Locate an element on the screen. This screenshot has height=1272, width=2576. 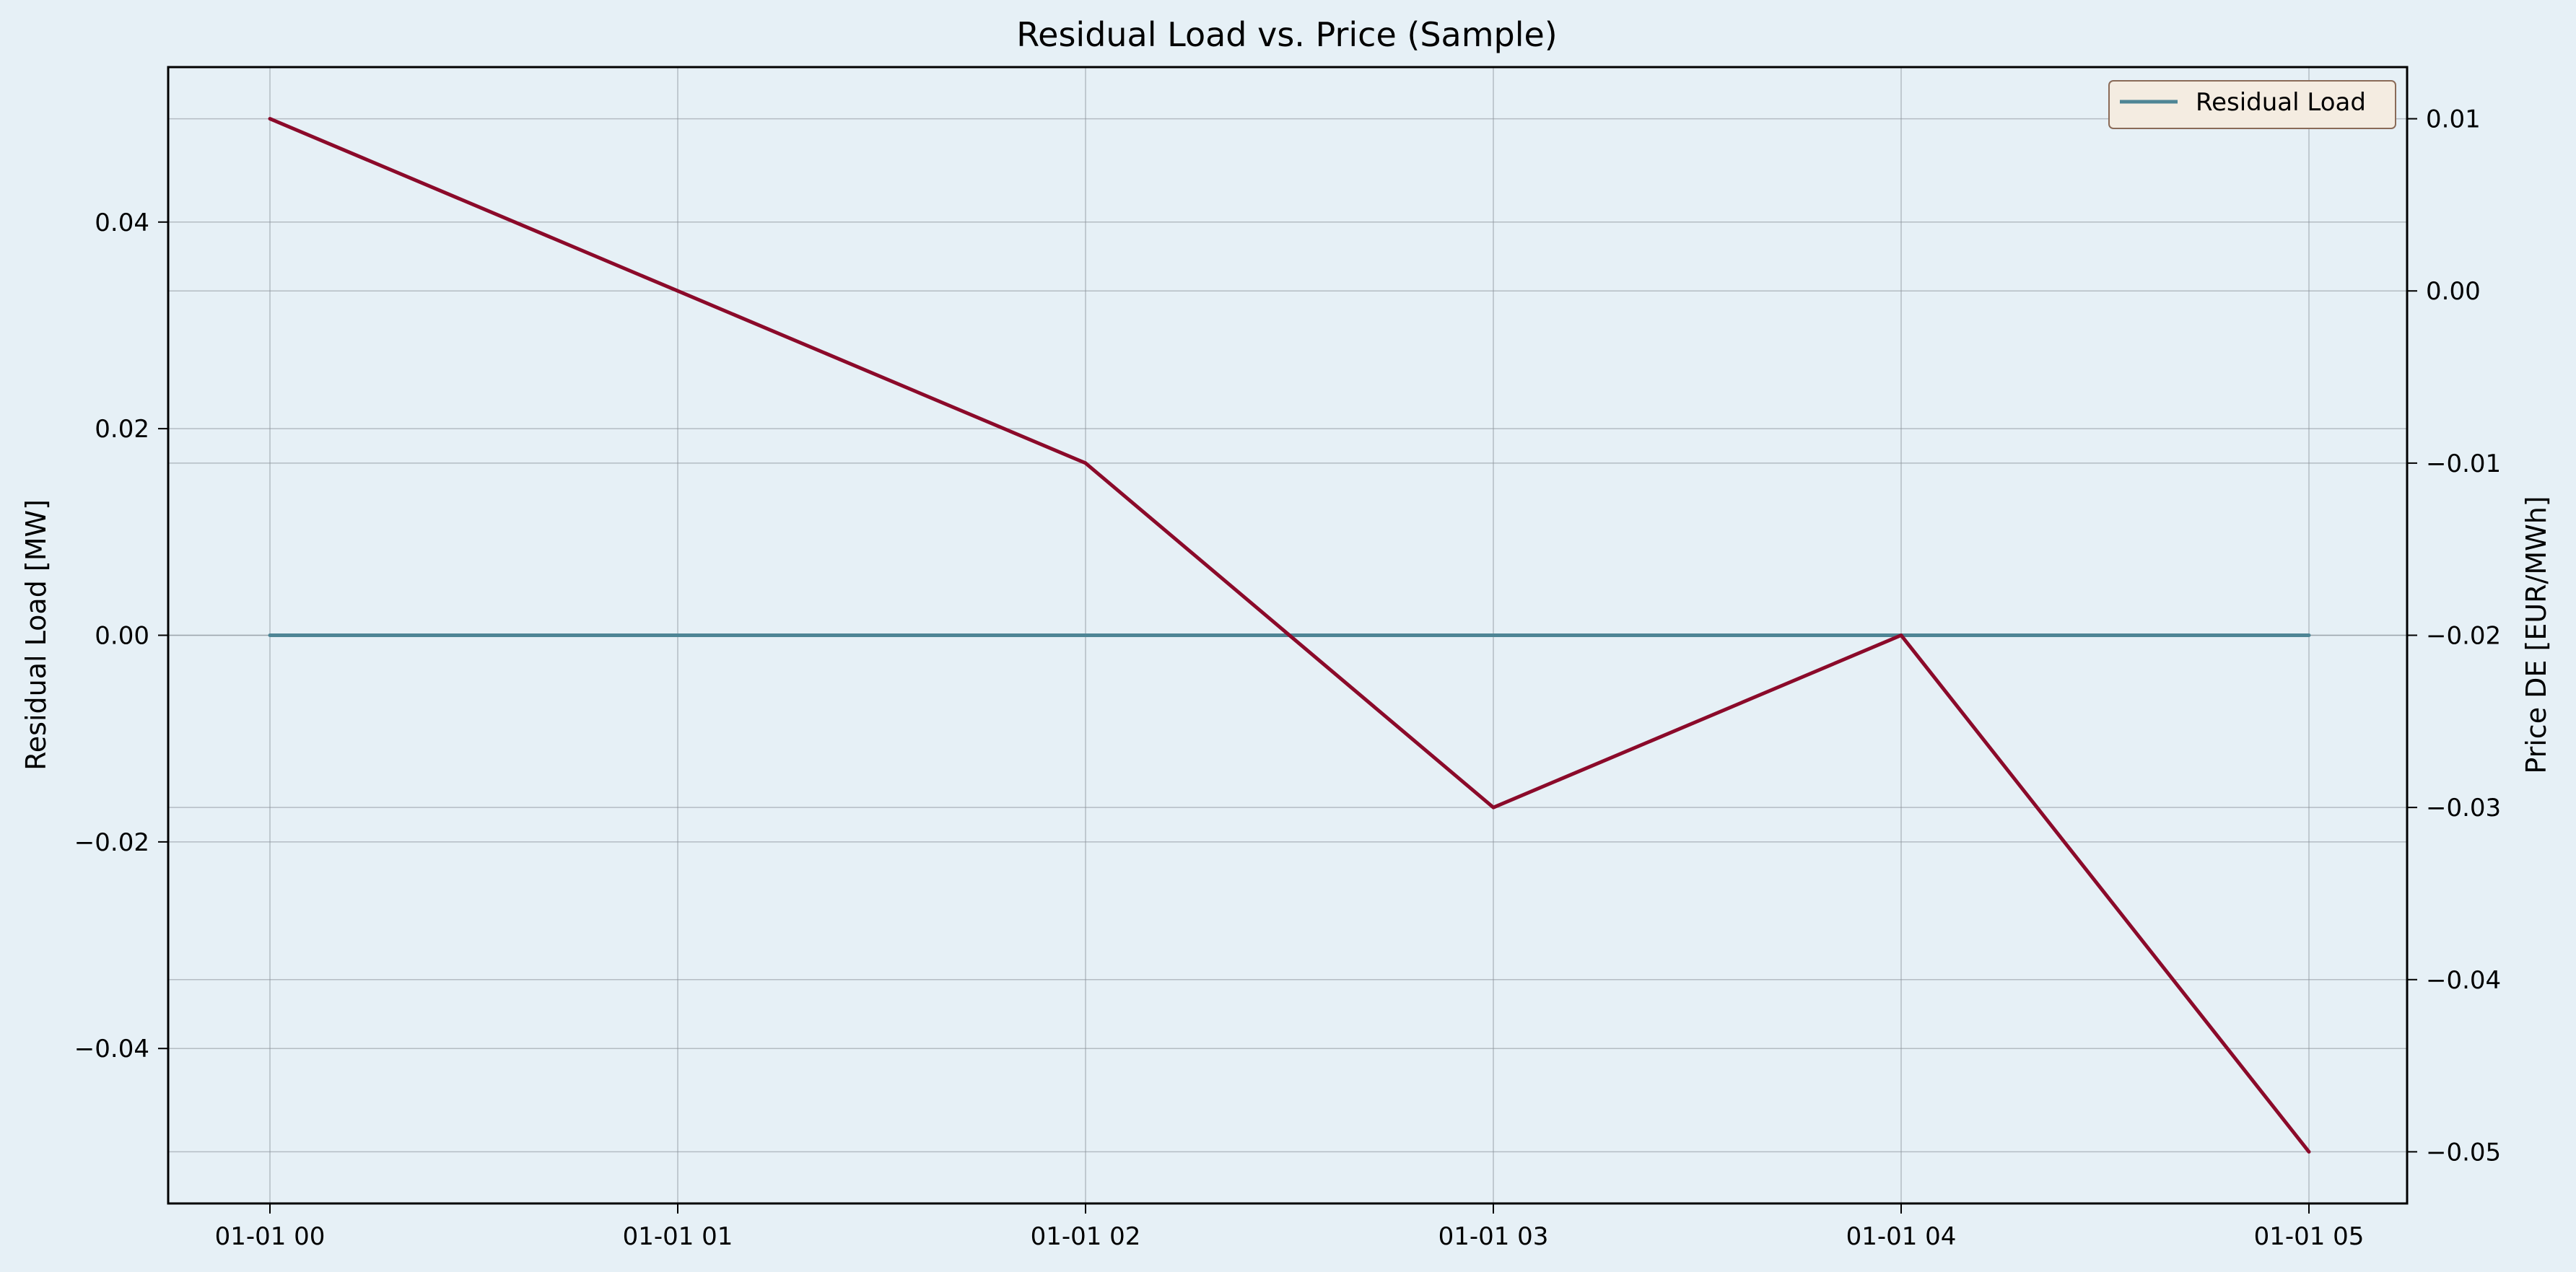
left-tick-label: 0.04 is located at coordinates (122, 223).